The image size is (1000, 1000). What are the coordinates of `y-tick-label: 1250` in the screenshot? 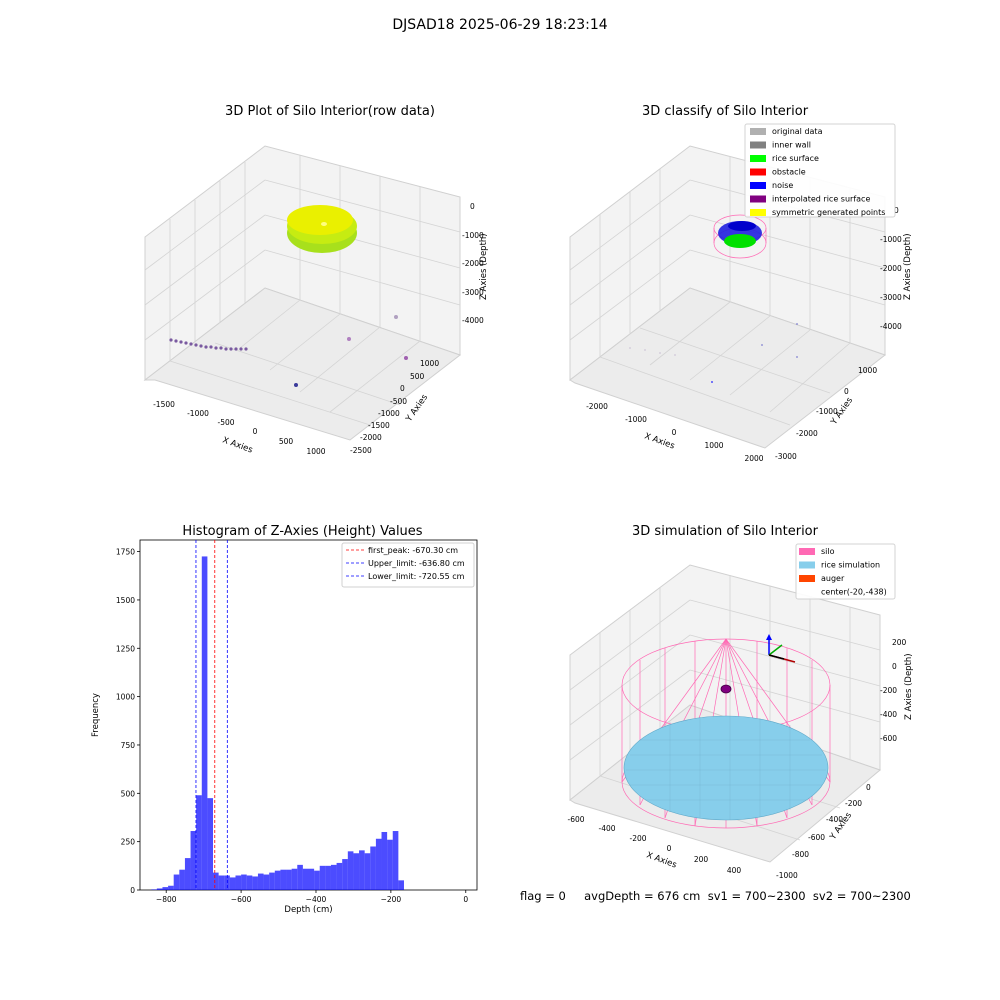 It's located at (125, 648).